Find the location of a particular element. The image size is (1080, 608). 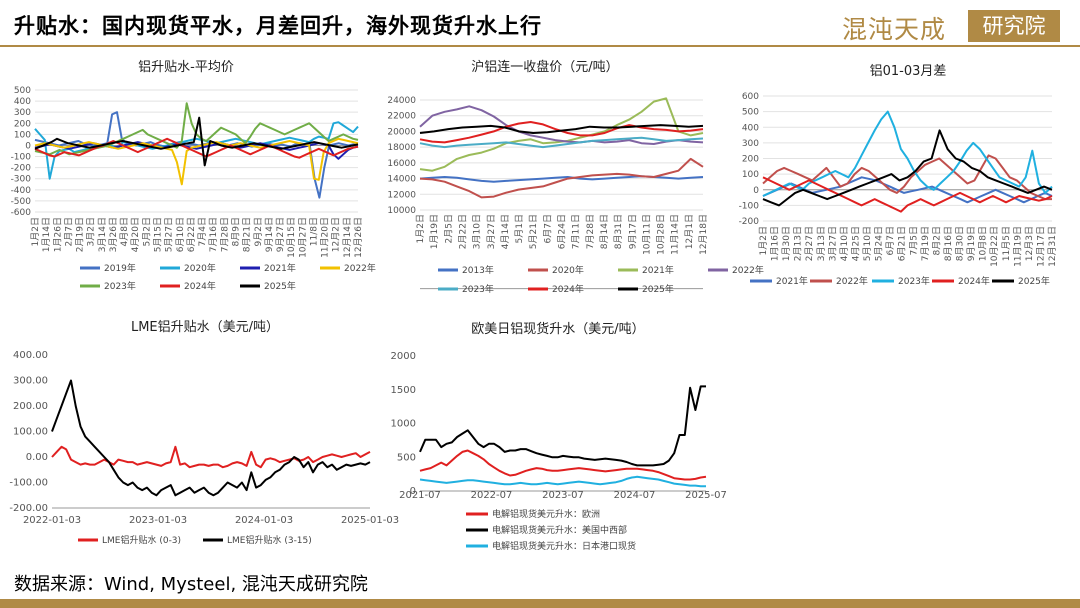

logo-box-text: 研究院 is located at coordinates (1014, 26).